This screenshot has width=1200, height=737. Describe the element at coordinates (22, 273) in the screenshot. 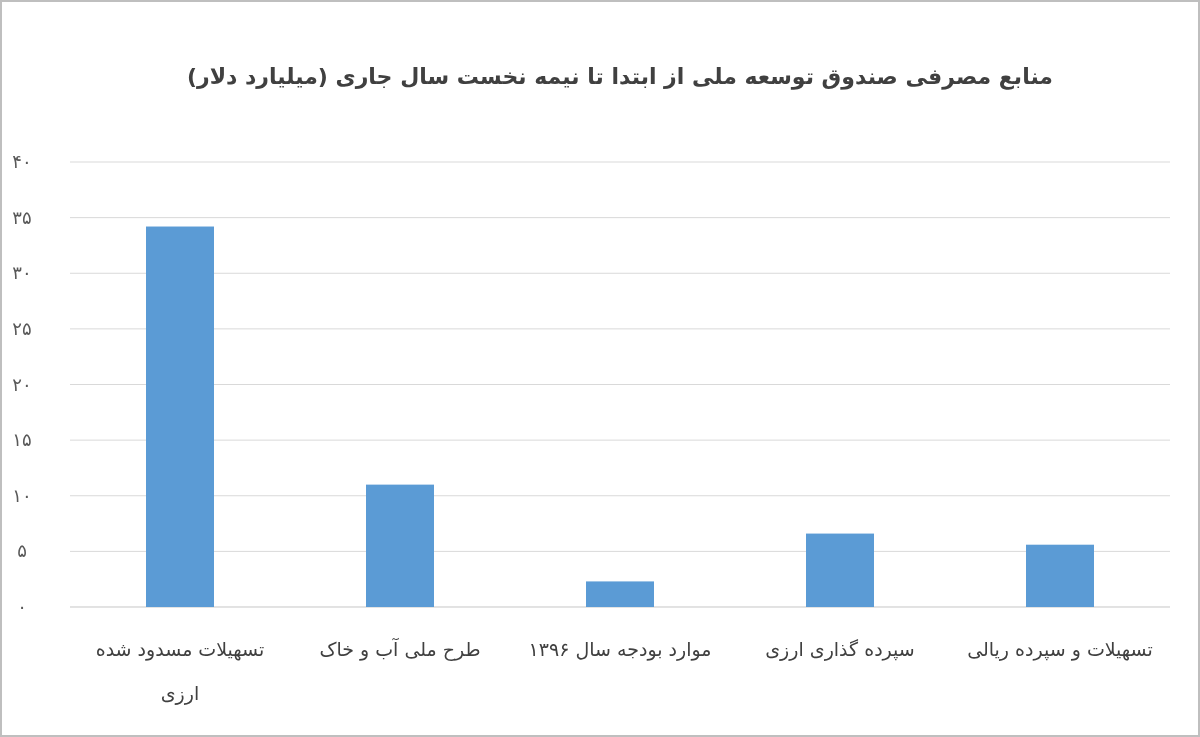

I see `y-tick-label: ۳۰` at that location.